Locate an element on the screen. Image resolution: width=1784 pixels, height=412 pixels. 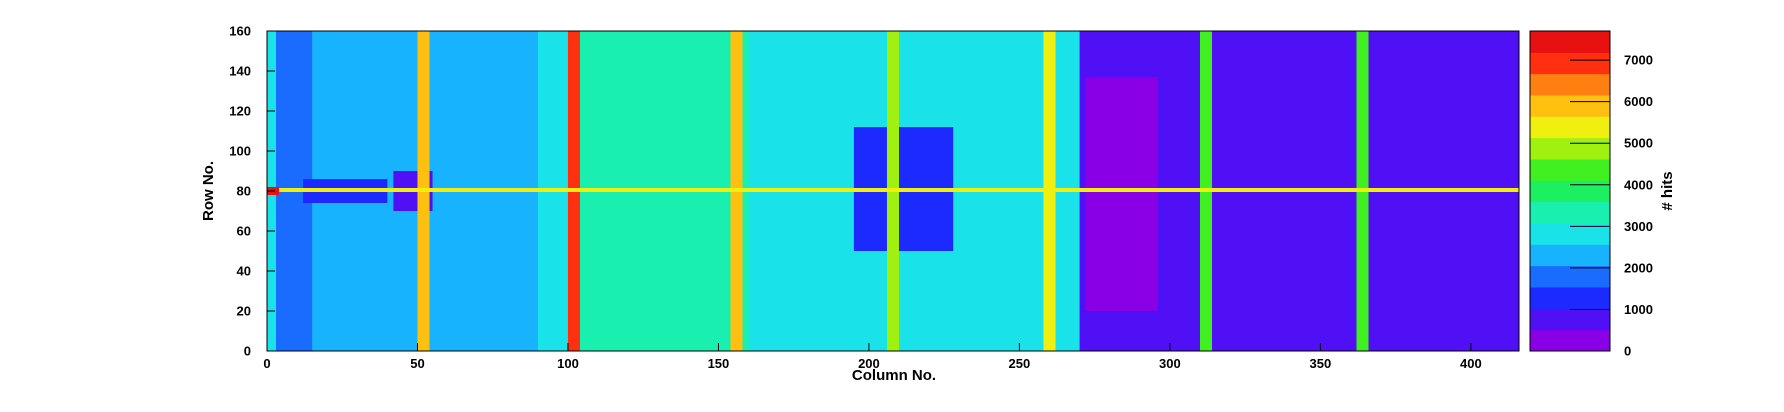
y-tick-label-20: 20 is located at coordinates (244, 311).